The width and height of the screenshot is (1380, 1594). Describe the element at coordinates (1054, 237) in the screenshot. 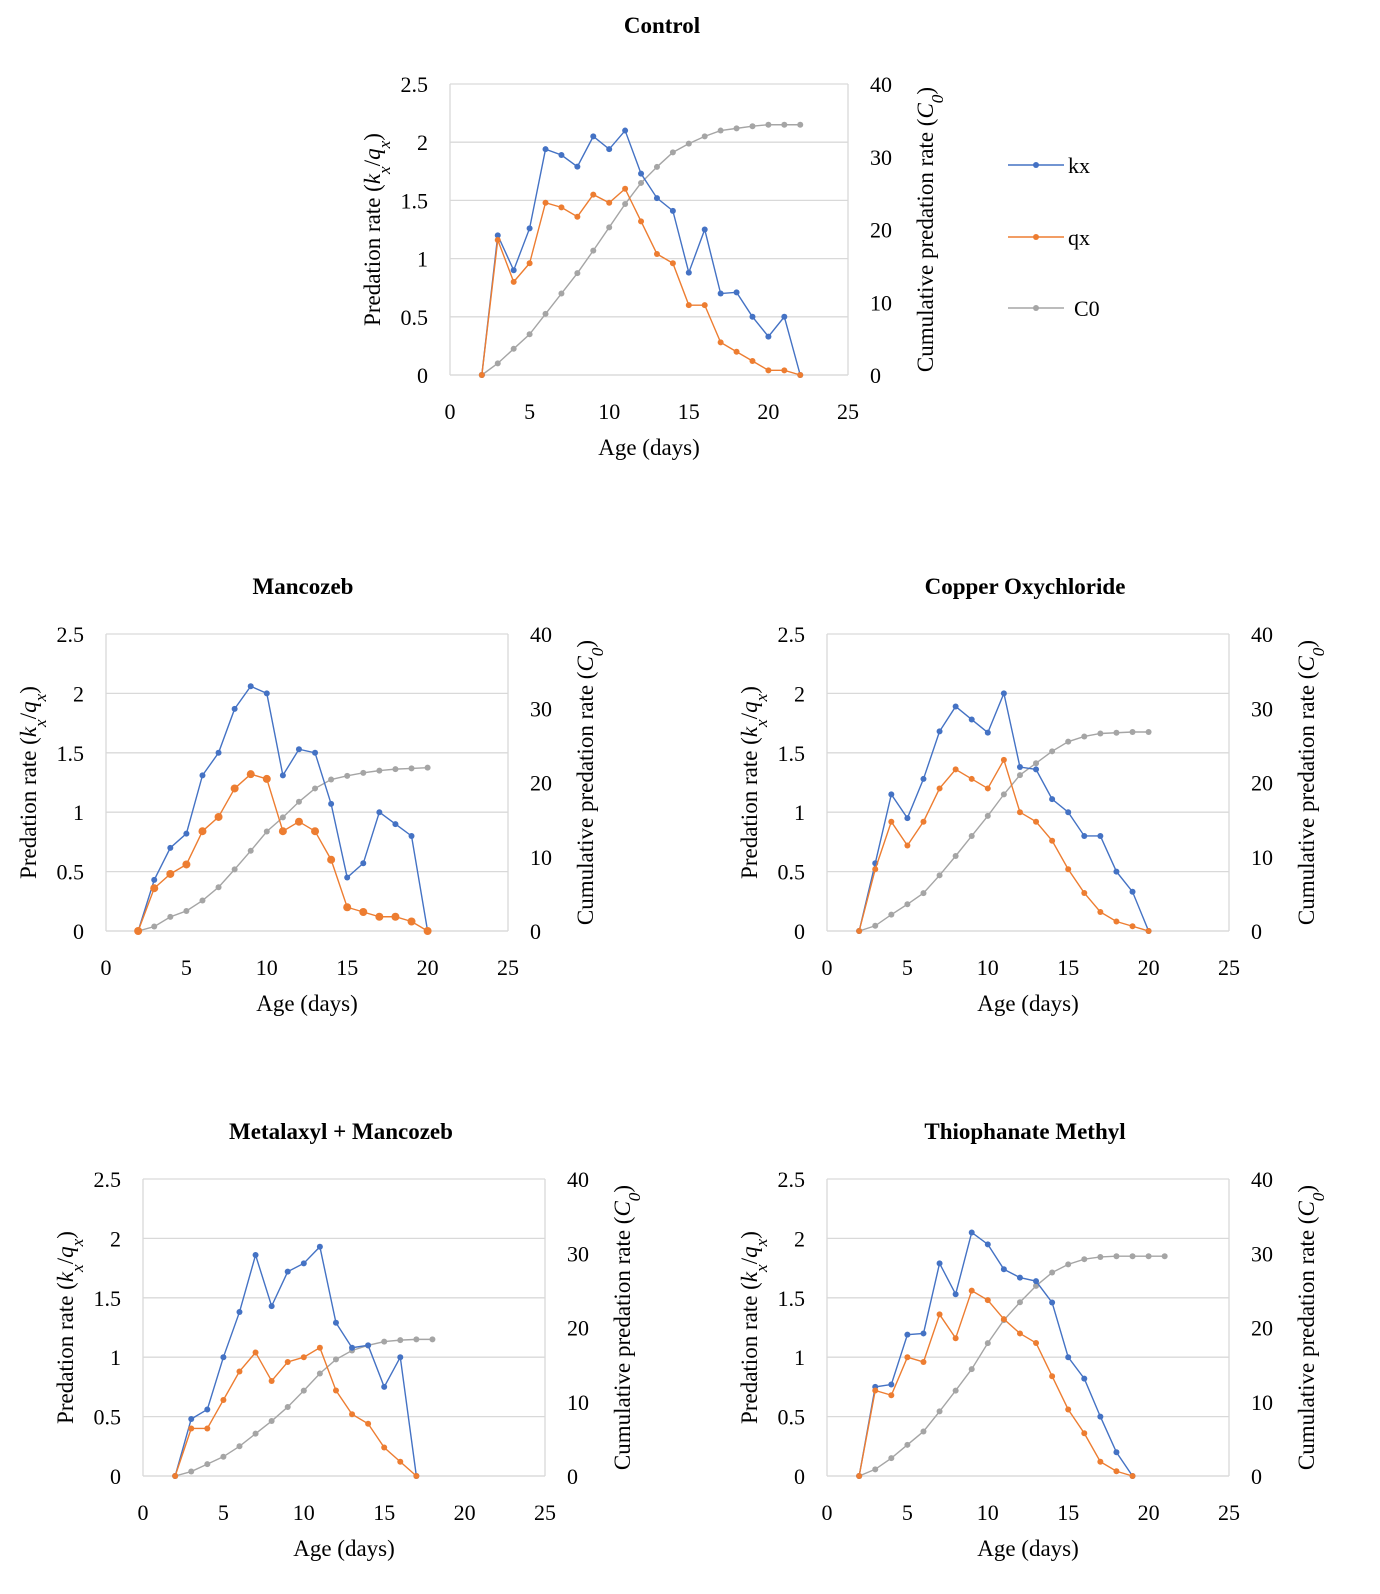

I see `legend: kx qx C0` at that location.